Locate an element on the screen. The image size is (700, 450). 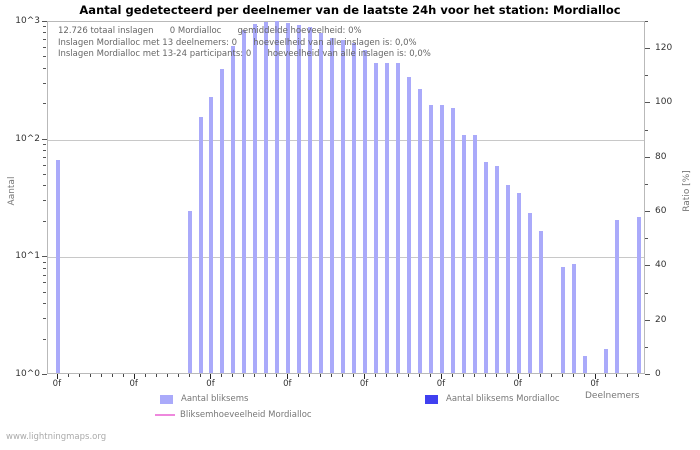
right-axis-tick-label: 20 is located at coordinates (661, 319).